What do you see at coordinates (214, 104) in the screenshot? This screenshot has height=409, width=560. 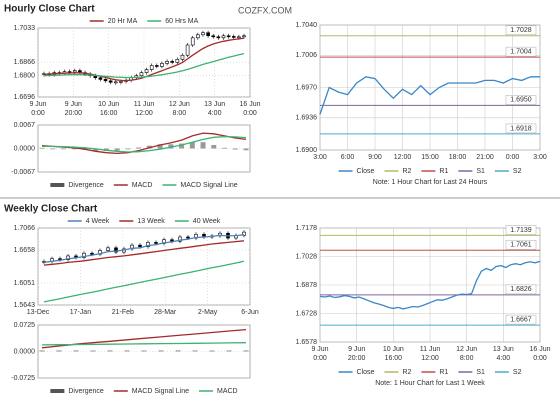 I see `x-tick-label: 13 Jun` at bounding box center [214, 104].